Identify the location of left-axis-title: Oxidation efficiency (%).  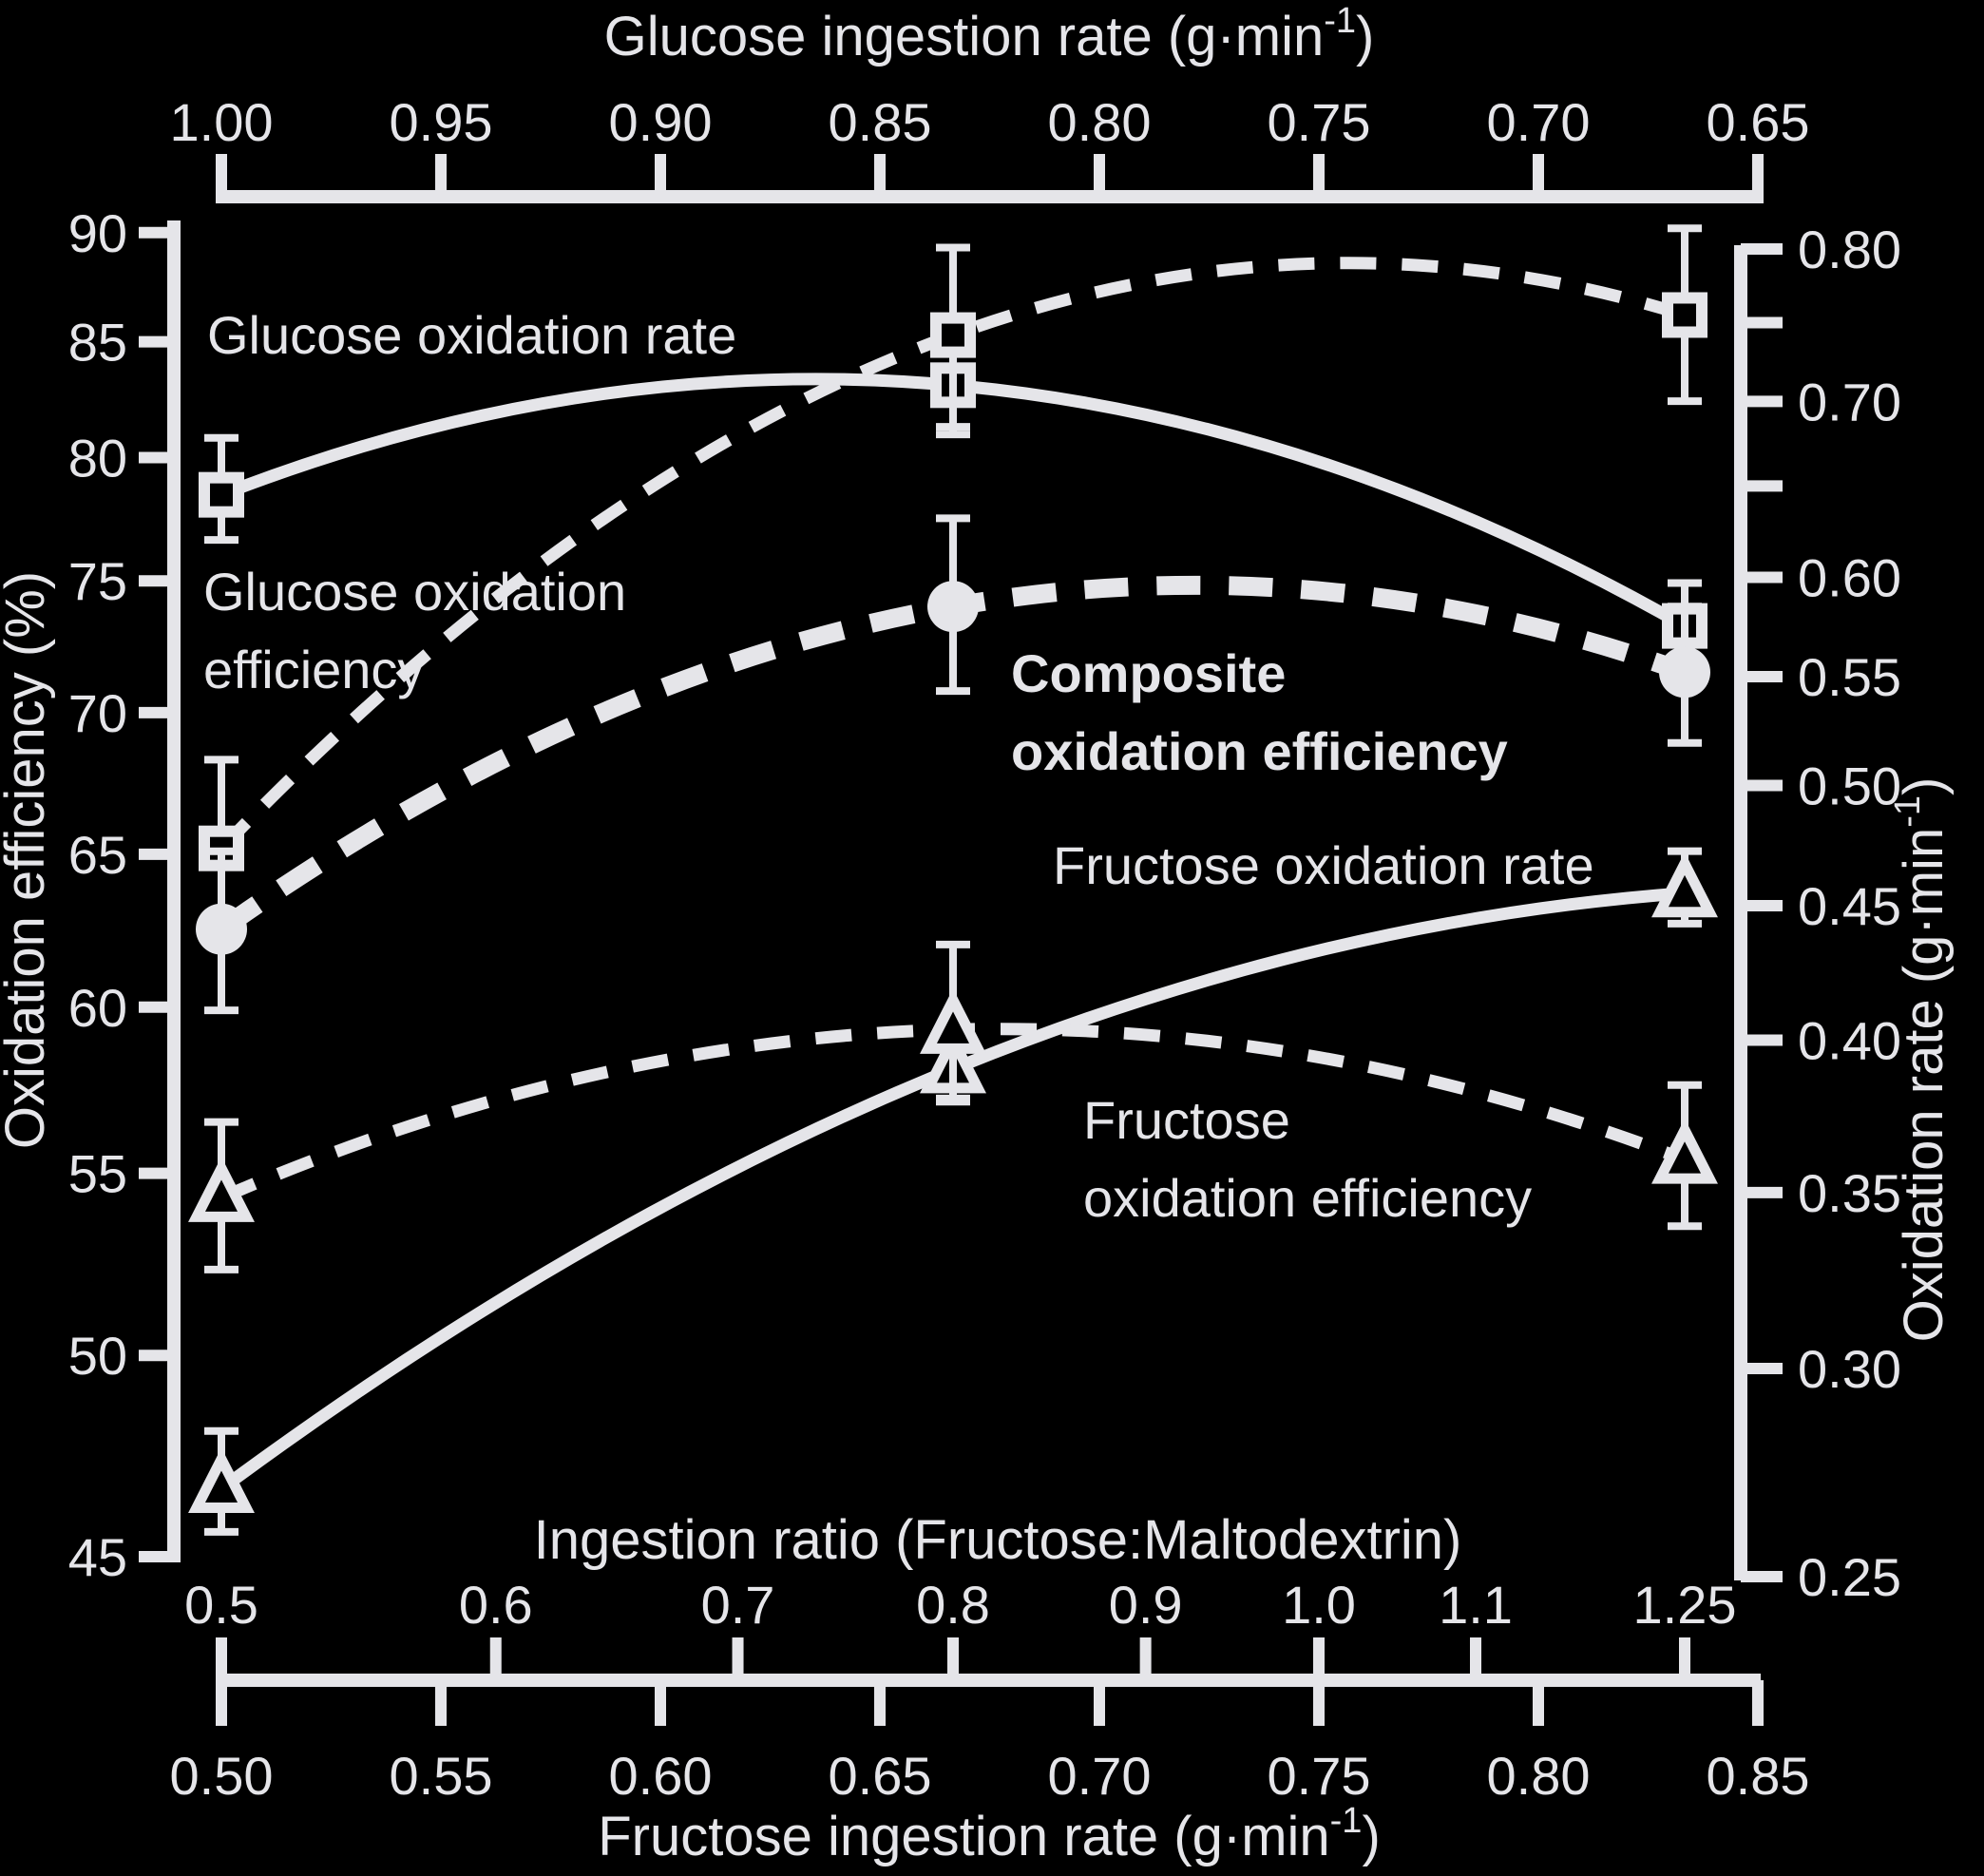
(28, 860).